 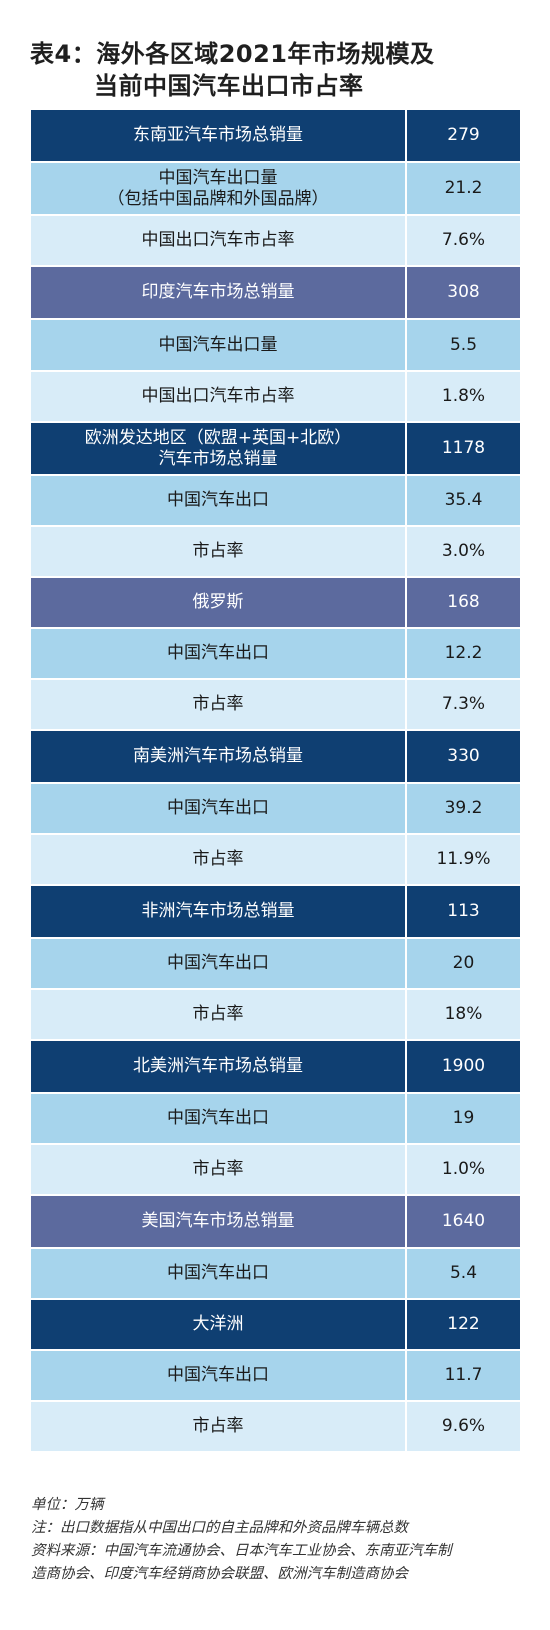 I want to click on row-value: 12.2, so click(x=463, y=653).